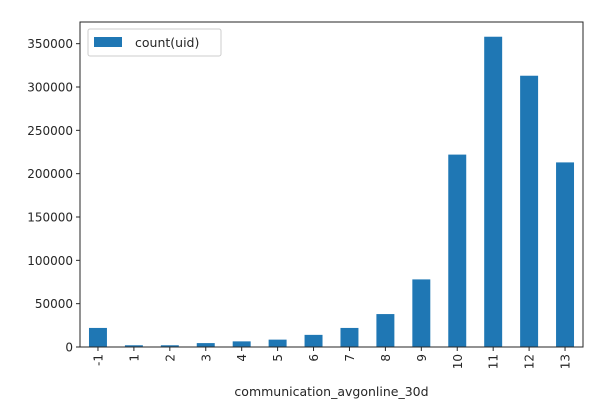 The width and height of the screenshot is (605, 418). Describe the element at coordinates (386, 358) in the screenshot. I see `x-tick-label: 8` at that location.